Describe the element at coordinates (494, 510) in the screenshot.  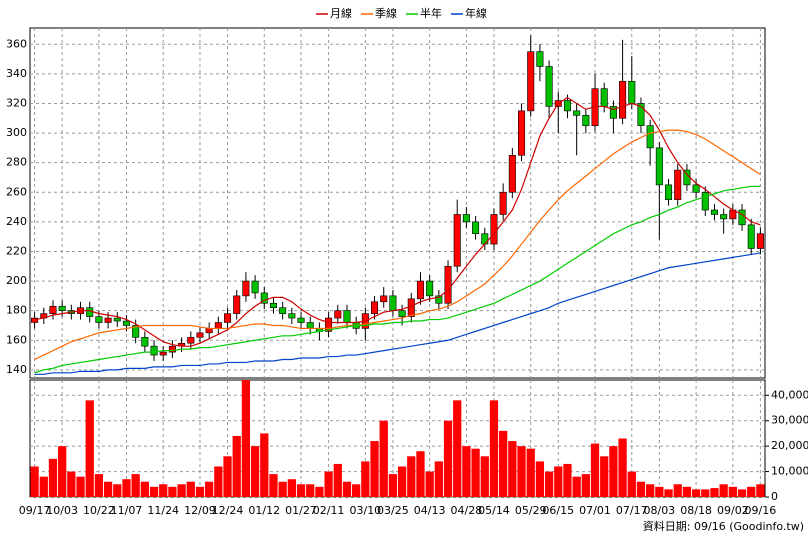
I see `x-tick-label: 05/14` at that location.